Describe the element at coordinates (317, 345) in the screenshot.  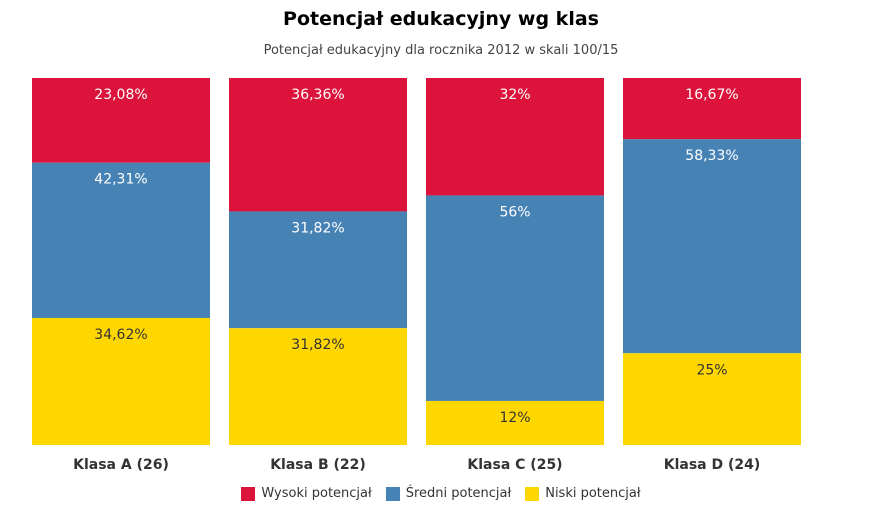
I see `data-label-2-series-3: 31,82%` at that location.